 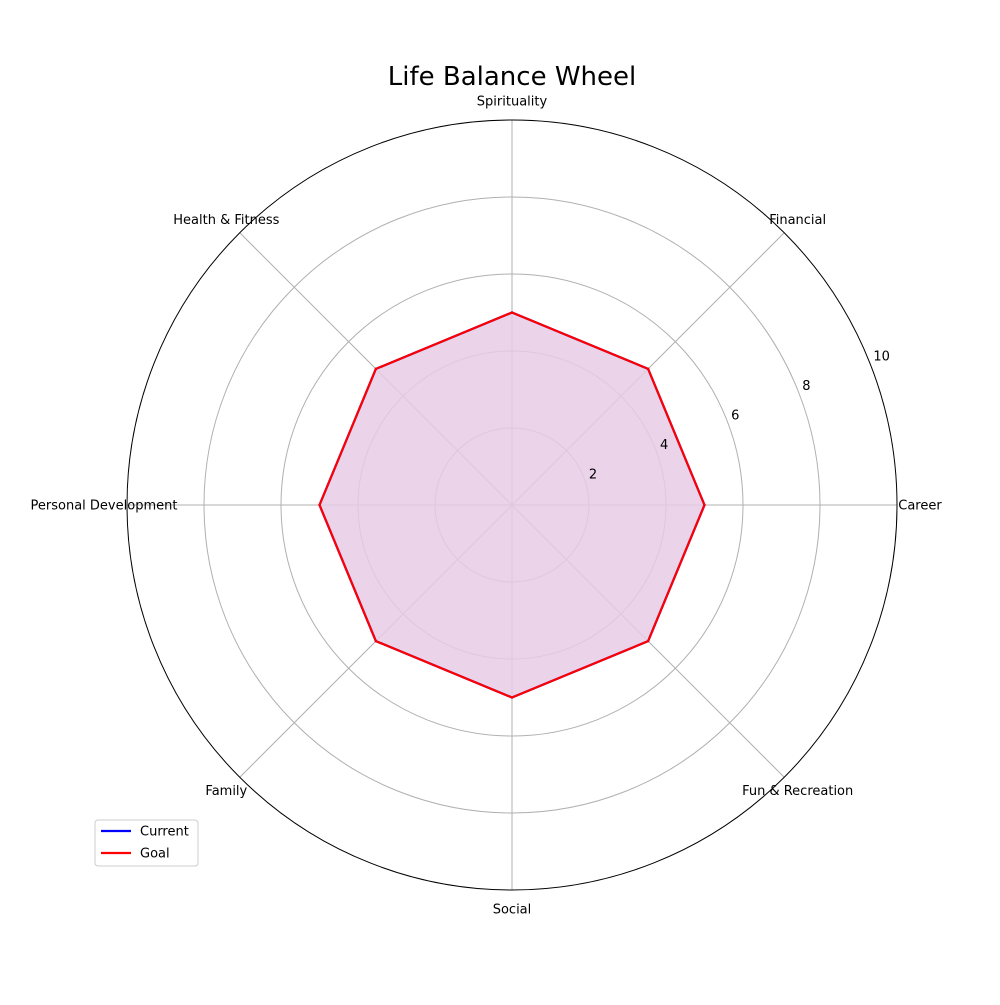 I want to click on area-goal, so click(x=512, y=505).